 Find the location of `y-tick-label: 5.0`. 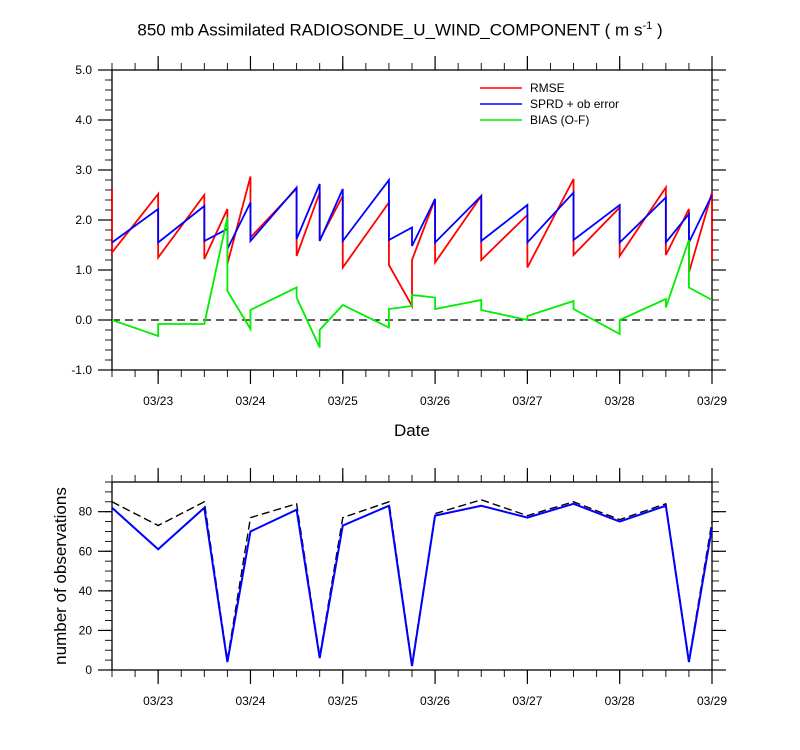

y-tick-label: 5.0 is located at coordinates (83, 70).